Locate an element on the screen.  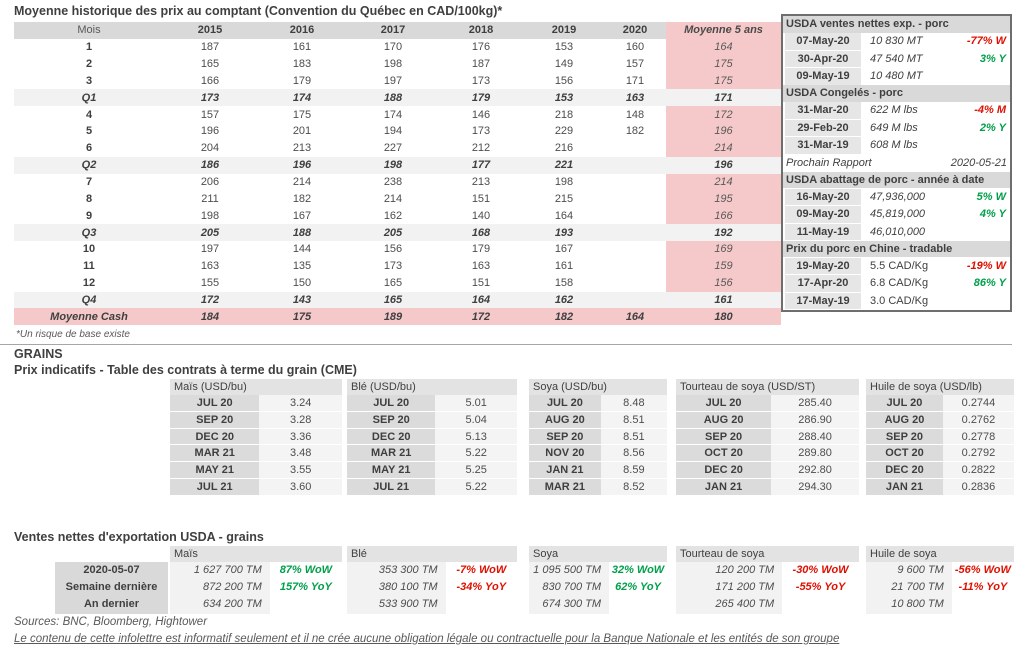
export-volume: 353 300 TM is located at coordinates (396, 571).